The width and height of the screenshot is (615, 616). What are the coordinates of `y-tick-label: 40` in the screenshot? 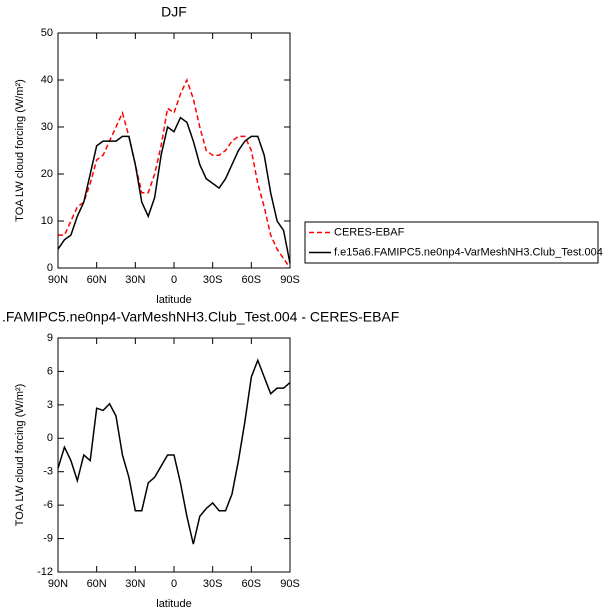 It's located at (47, 80).